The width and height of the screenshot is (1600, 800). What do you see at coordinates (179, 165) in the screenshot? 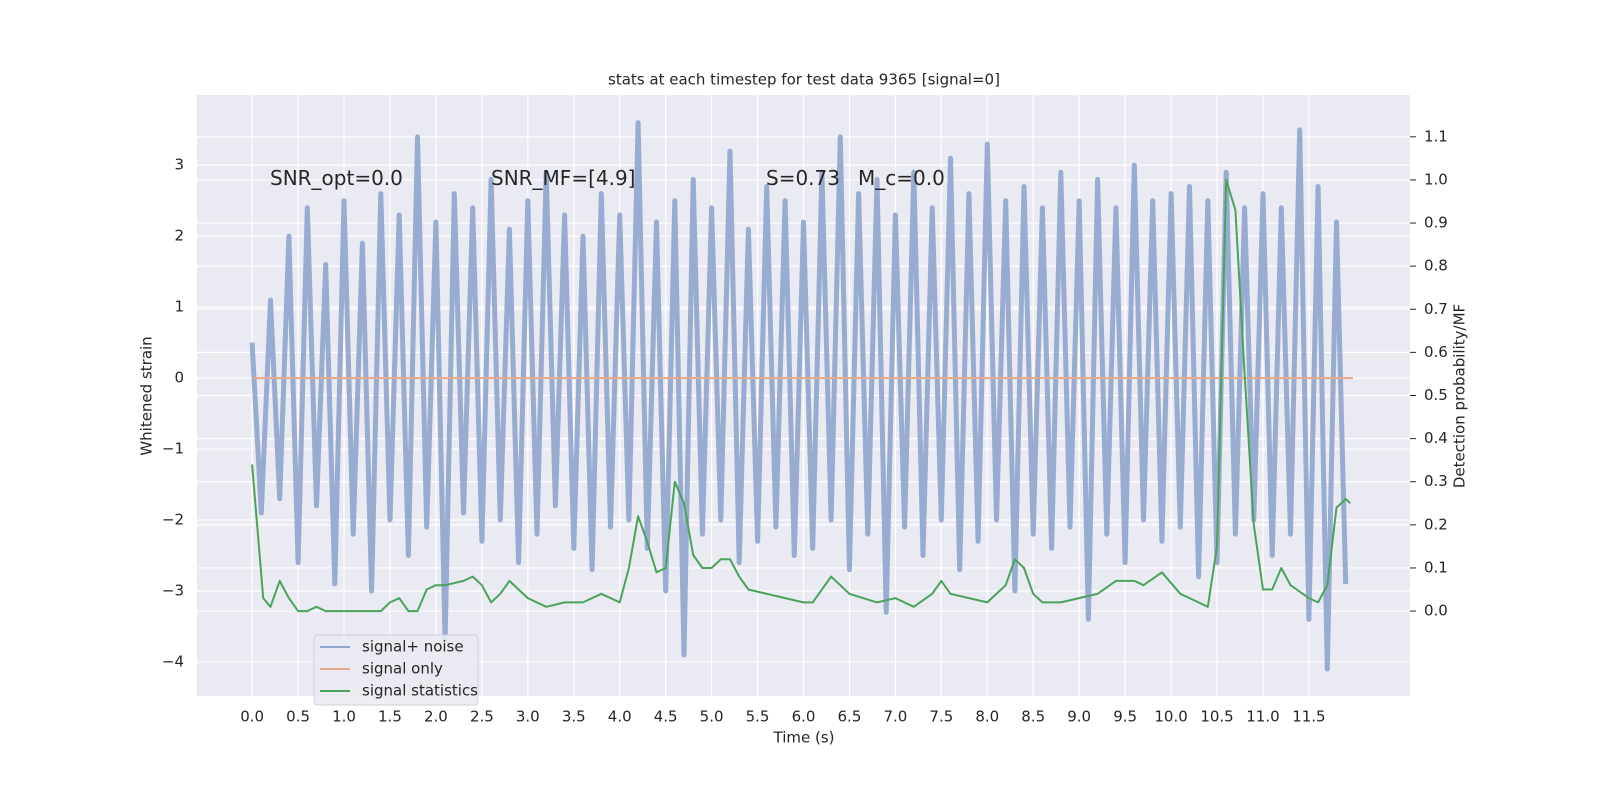
I see `y-tick-label: 3` at bounding box center [179, 165].